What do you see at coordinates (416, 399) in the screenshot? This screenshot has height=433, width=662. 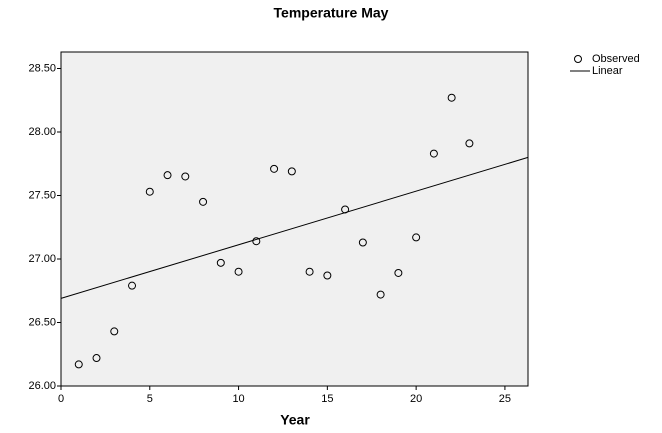 I see `x-tick-label: 20` at bounding box center [416, 399].